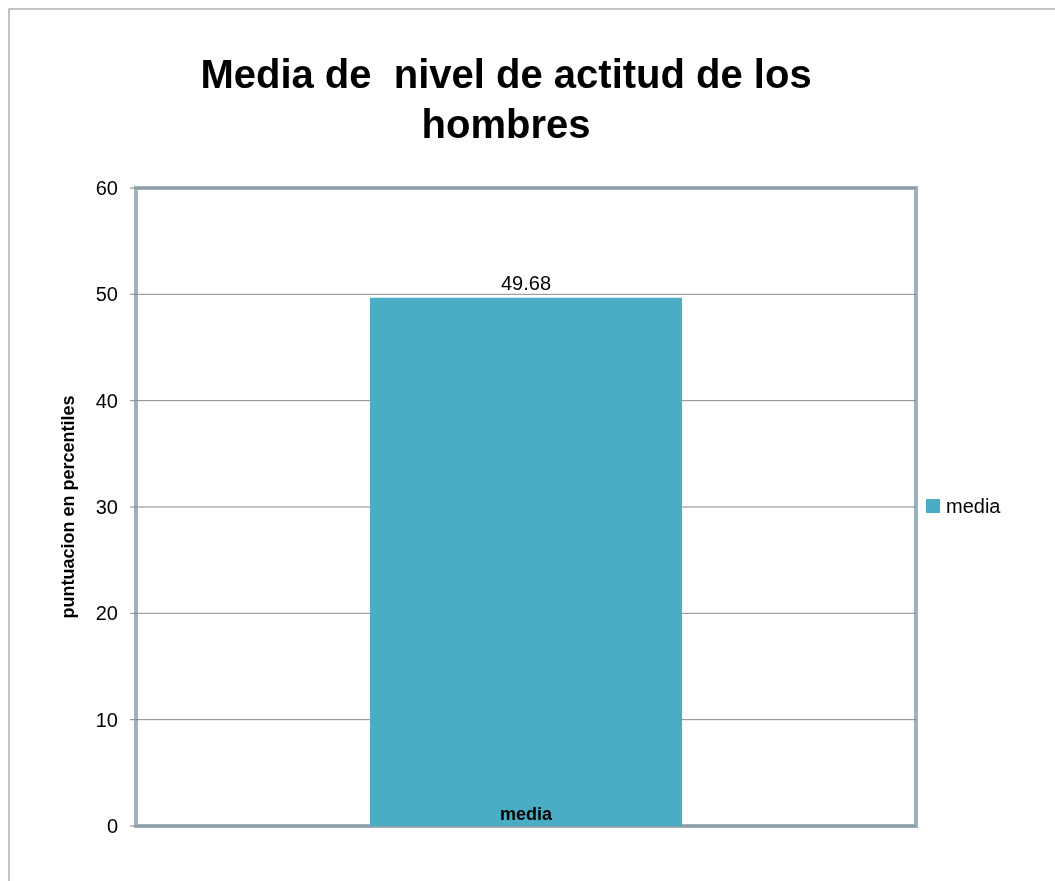 The width and height of the screenshot is (1055, 881). What do you see at coordinates (112, 826) in the screenshot?
I see `y-tick-label: 0` at bounding box center [112, 826].